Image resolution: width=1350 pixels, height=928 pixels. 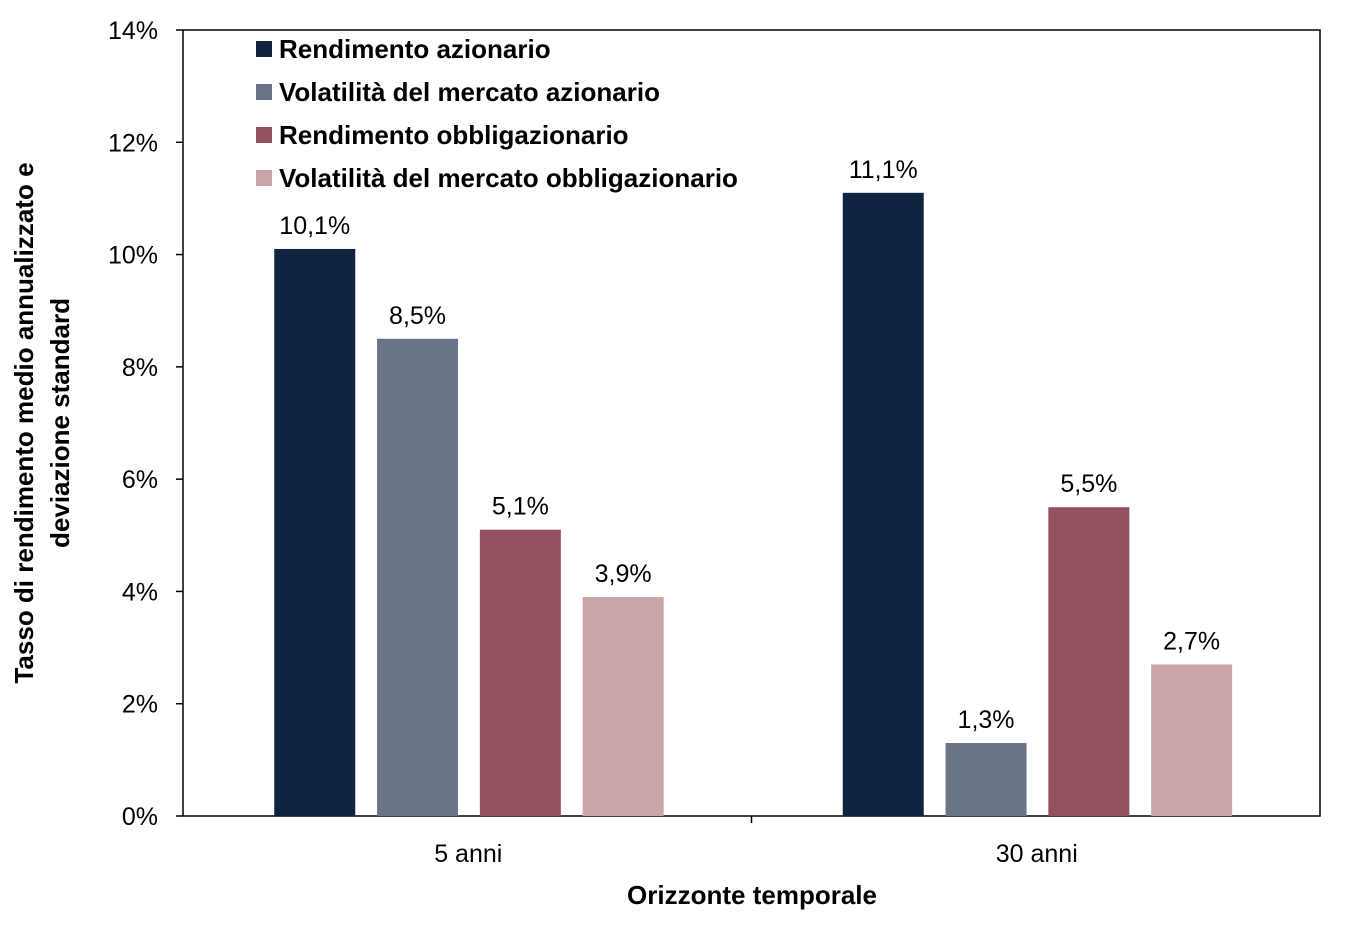 I want to click on legend-label: Volatilità del mercato azionario, so click(x=469, y=92).